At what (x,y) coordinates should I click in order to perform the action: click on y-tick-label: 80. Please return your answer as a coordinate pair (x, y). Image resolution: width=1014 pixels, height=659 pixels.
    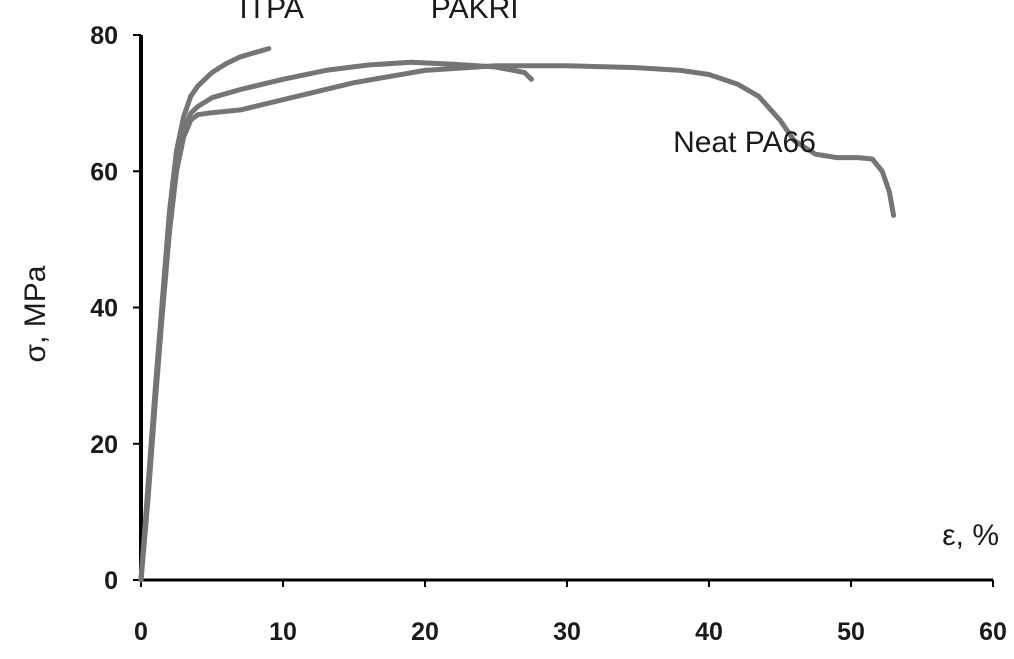
    Looking at the image, I should click on (104, 36).